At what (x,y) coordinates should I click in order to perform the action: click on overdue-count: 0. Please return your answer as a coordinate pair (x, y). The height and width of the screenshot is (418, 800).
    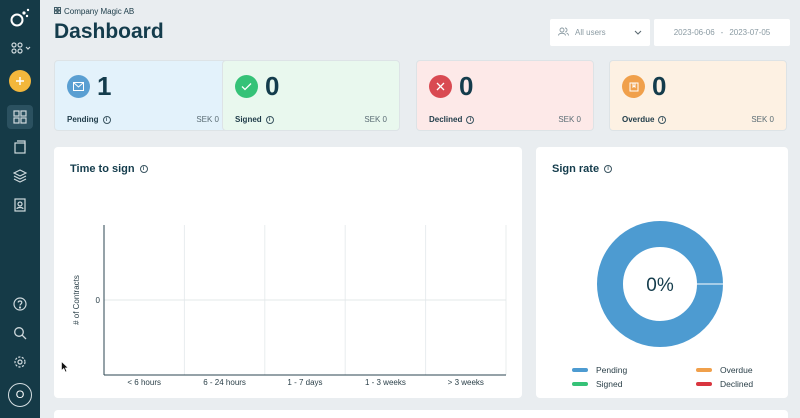
    Looking at the image, I should click on (659, 86).